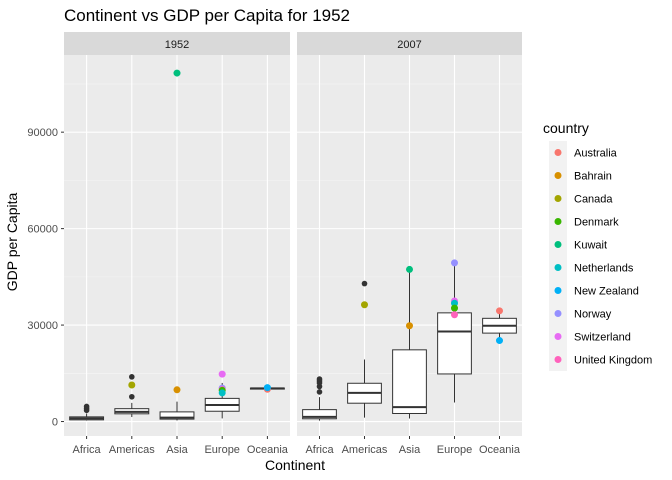  Describe the element at coordinates (566, 128) in the screenshot. I see `legend-title: country` at that location.